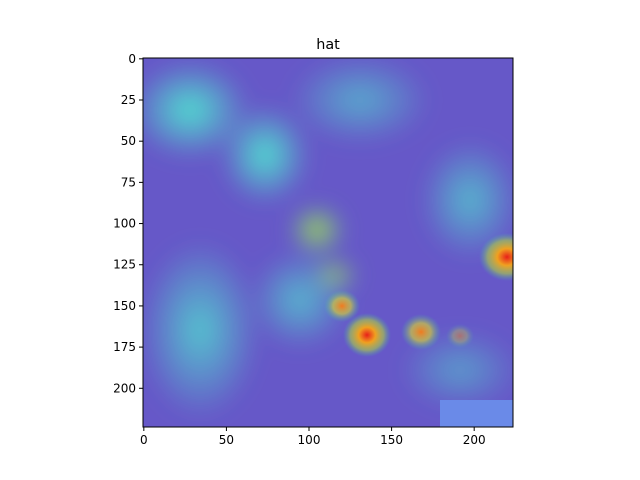  I want to click on x-tick-label: 100, so click(309, 440).